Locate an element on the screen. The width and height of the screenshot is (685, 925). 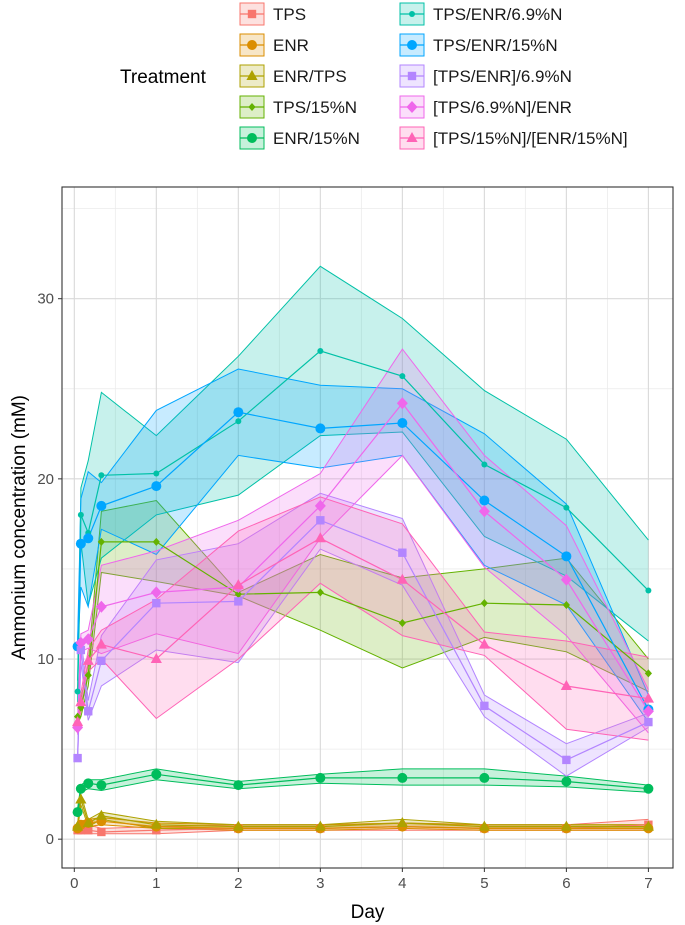
legend-label-enr-tps: ENR/TPS is located at coordinates (310, 76).